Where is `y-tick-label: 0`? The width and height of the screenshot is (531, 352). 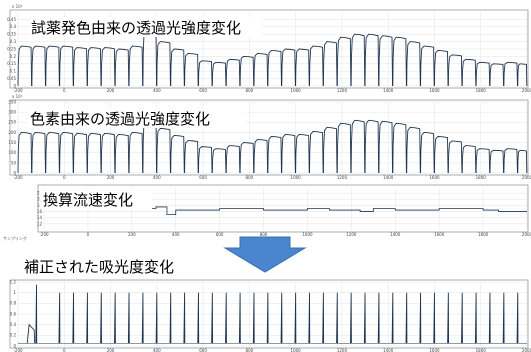 y-tick-label: 0 is located at coordinates (14, 345).